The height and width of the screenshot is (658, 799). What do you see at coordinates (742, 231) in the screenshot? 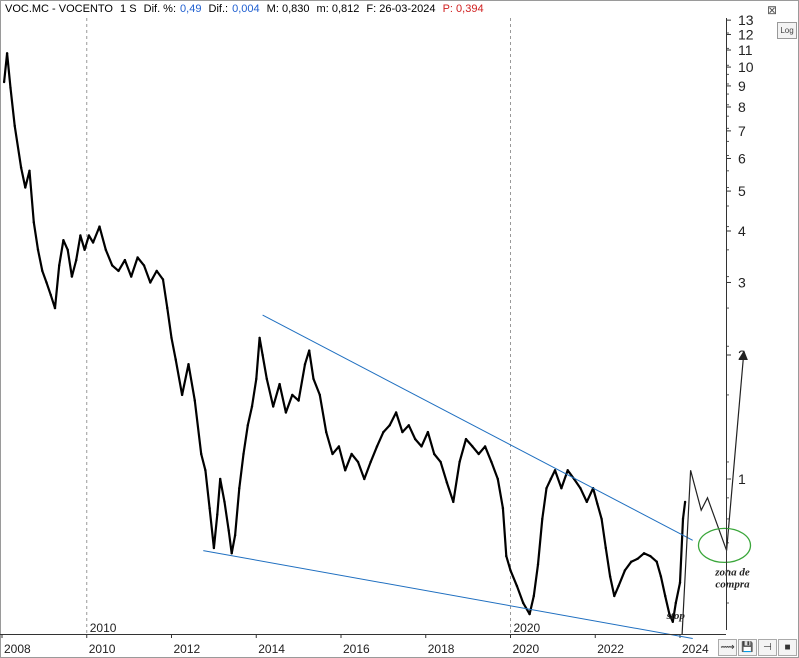
I see `y-tick-label: 4` at bounding box center [742, 231].